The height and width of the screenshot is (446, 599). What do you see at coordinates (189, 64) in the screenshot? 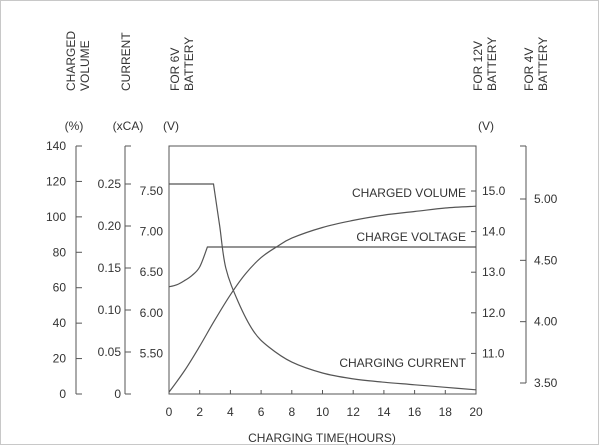
I see `voltage-6v-title-line-2: BATTERY` at bounding box center [189, 64].